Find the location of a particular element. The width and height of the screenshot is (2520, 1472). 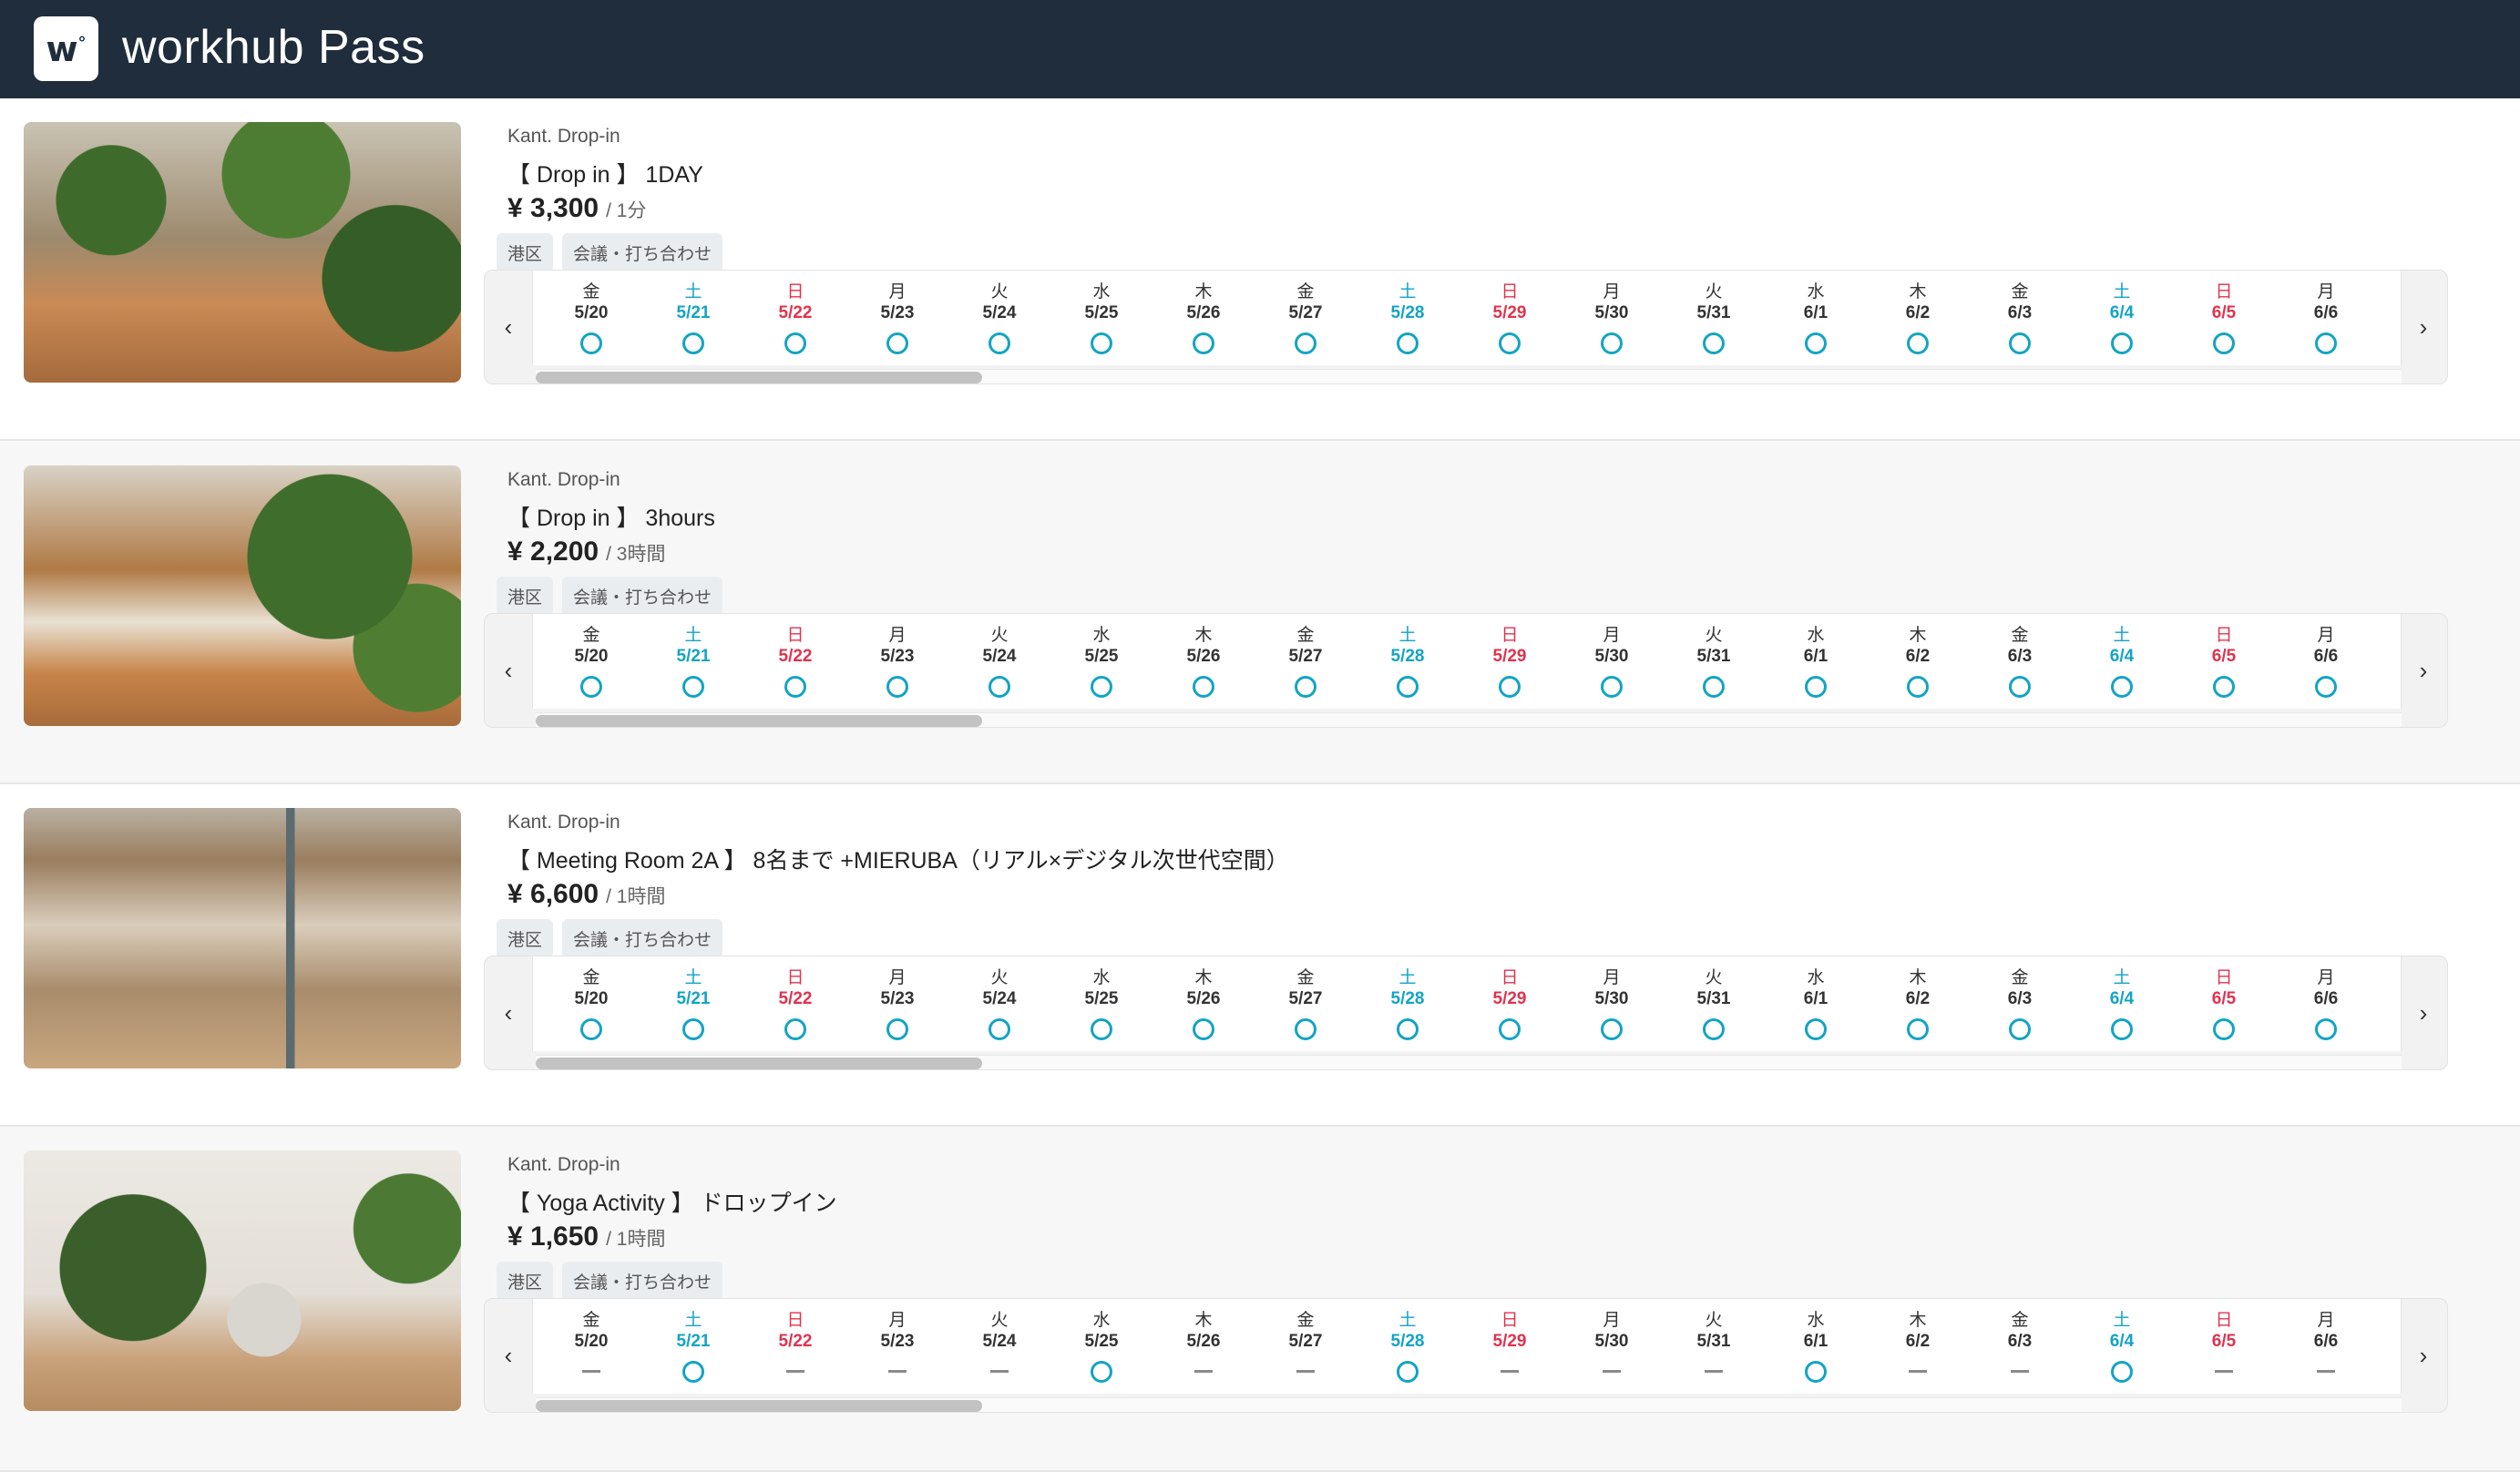

day-weekday: 水 is located at coordinates (1816, 977).